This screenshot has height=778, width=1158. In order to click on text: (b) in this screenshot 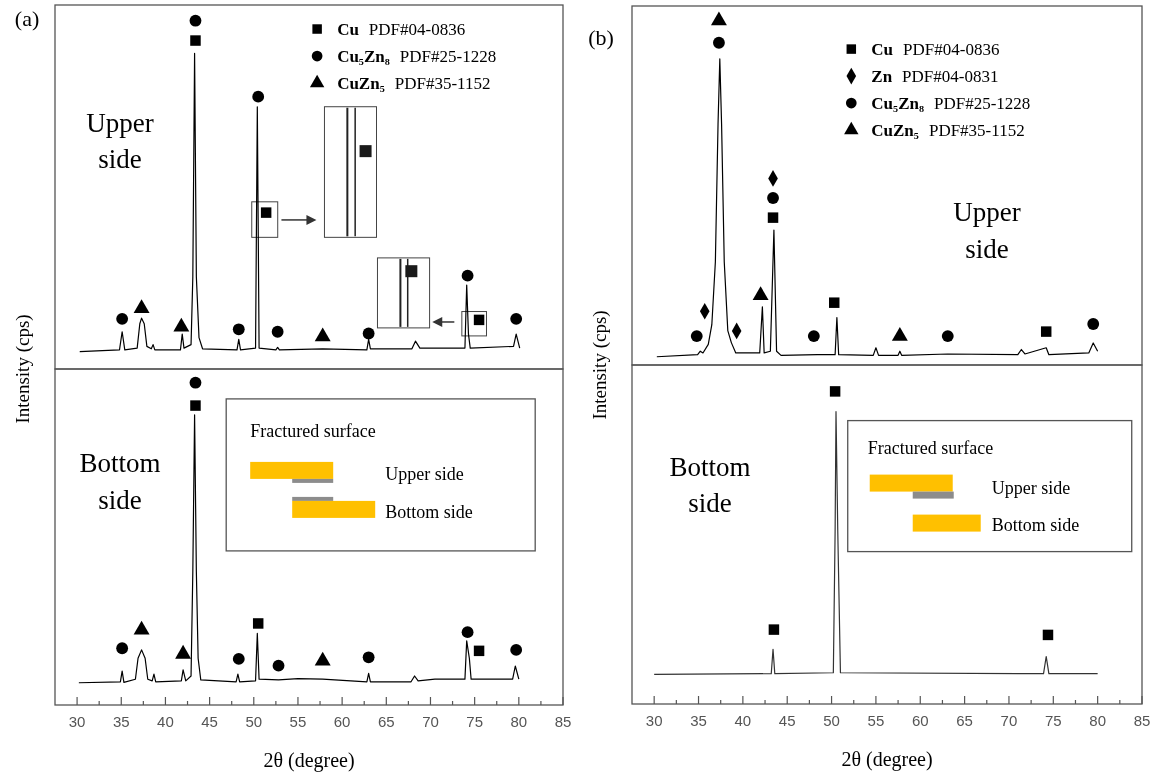, I will do `click(601, 38)`.